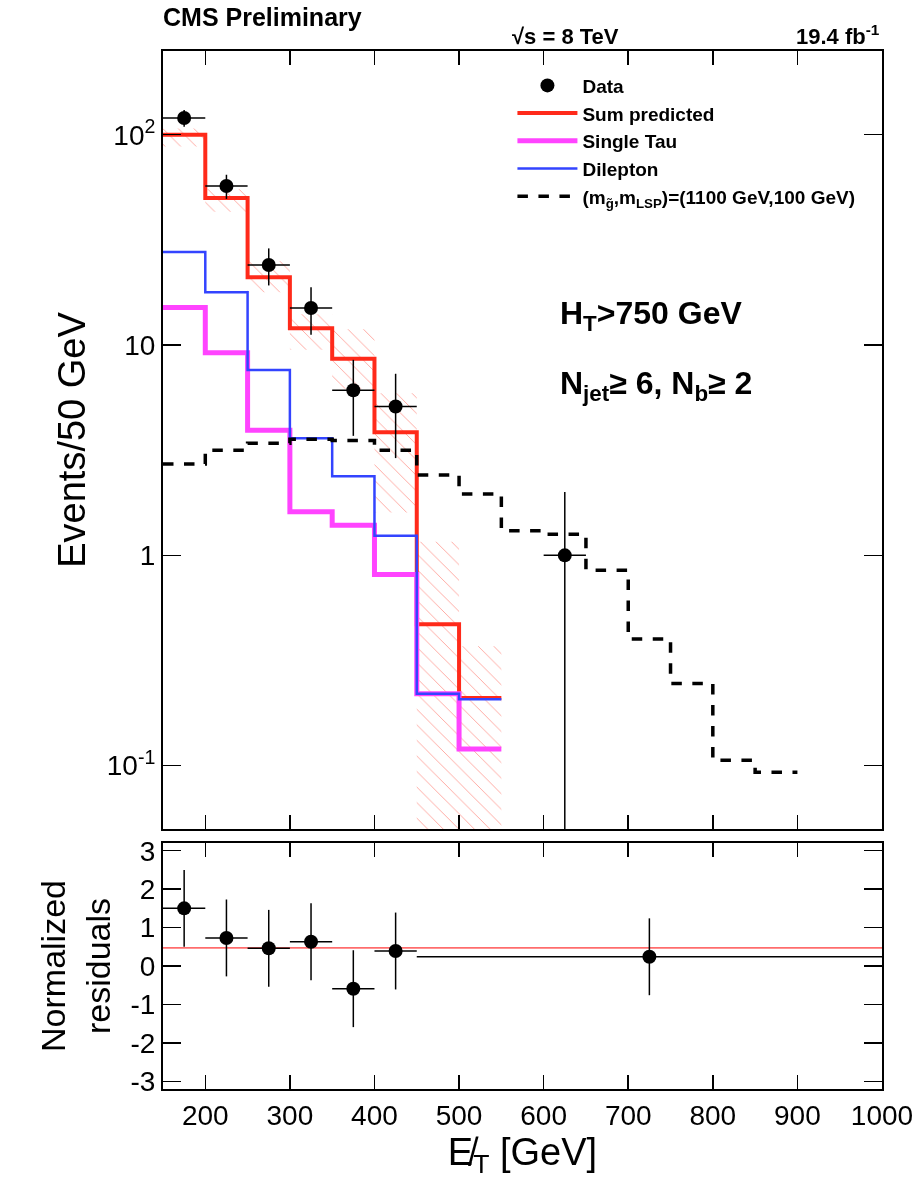  What do you see at coordinates (134, 132) in the screenshot?
I see `y-tick-label: 10$^{2}$` at bounding box center [134, 132].